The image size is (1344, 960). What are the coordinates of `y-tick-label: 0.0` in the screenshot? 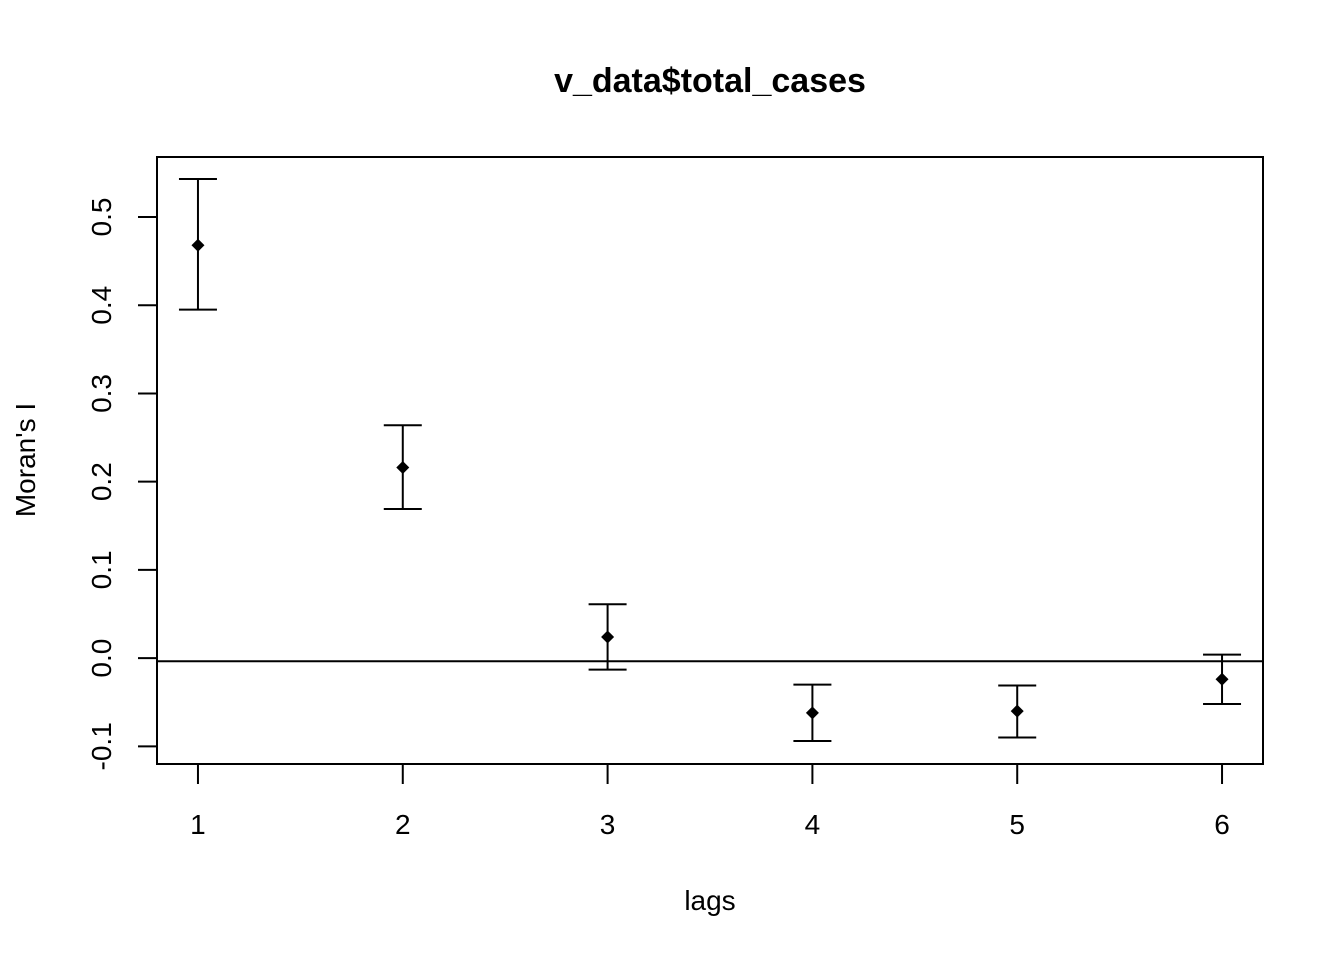 It's located at (101, 658).